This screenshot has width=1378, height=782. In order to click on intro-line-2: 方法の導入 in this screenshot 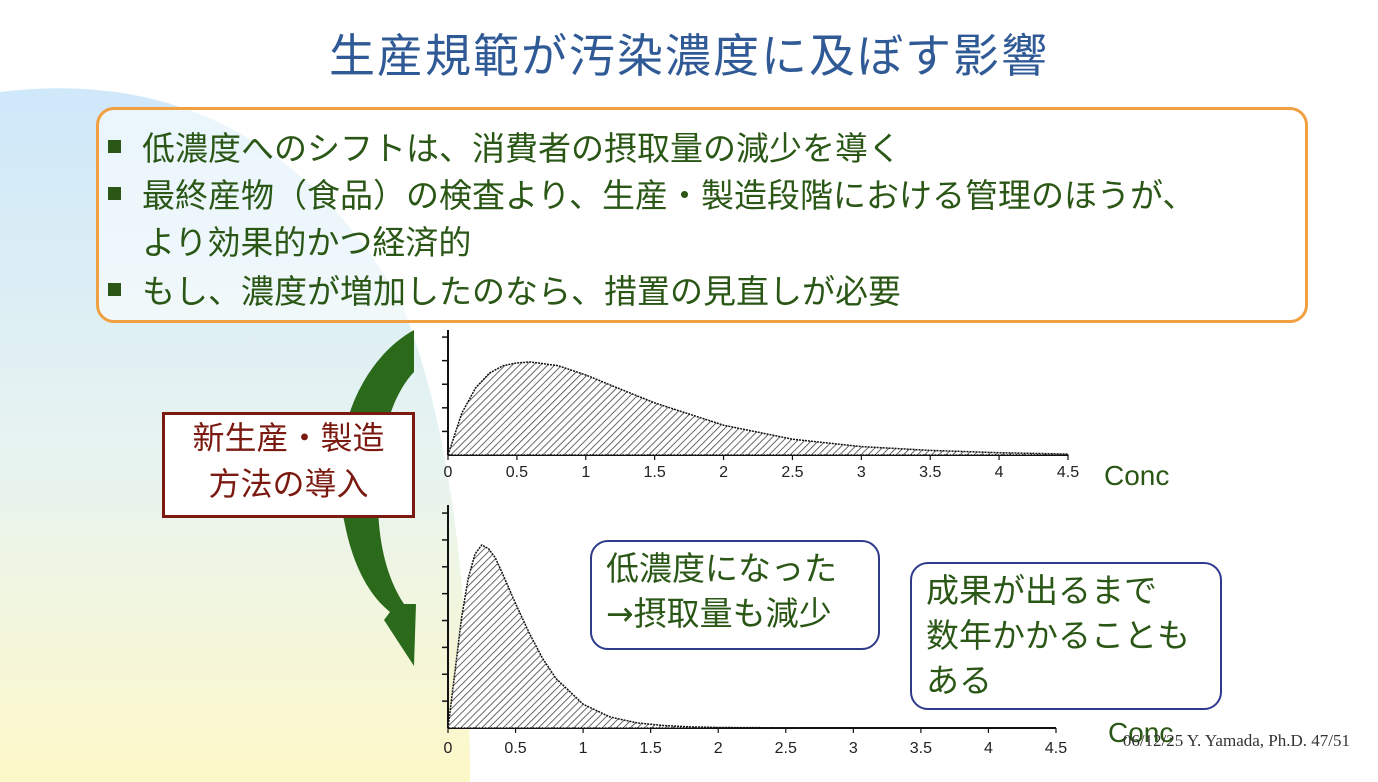, I will do `click(288, 484)`.